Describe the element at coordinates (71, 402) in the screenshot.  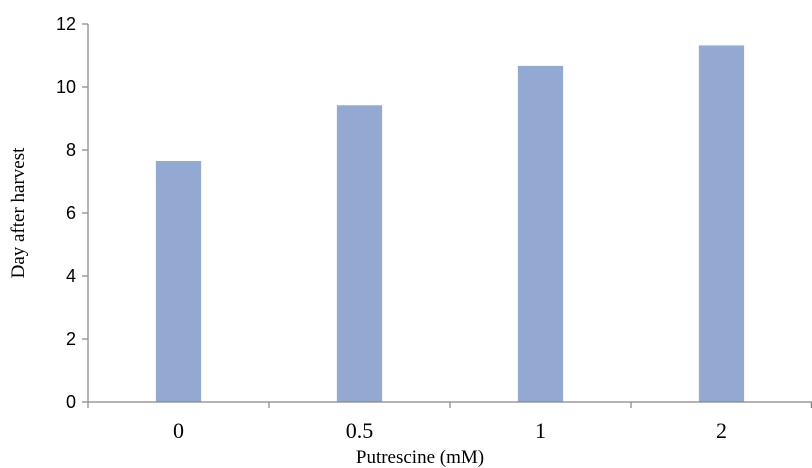
I see `y-tick-label: 0` at that location.